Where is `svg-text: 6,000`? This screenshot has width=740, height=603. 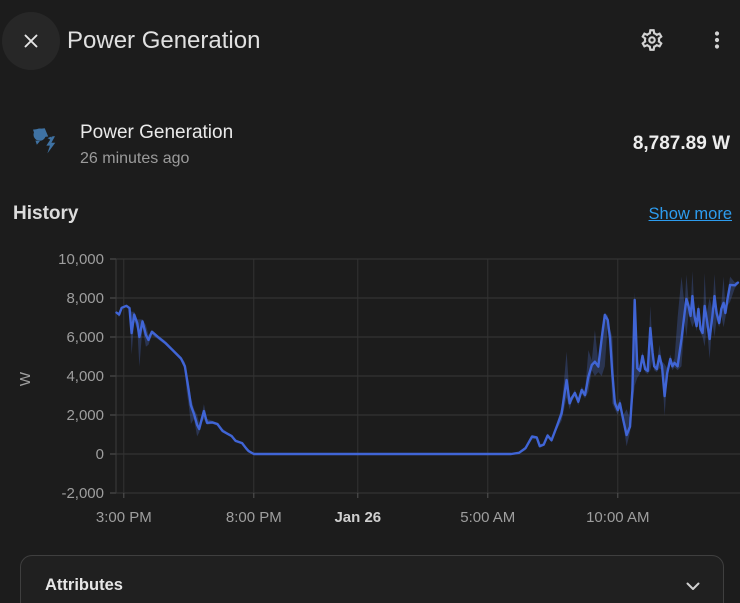 svg-text: 6,000 is located at coordinates (85, 337).